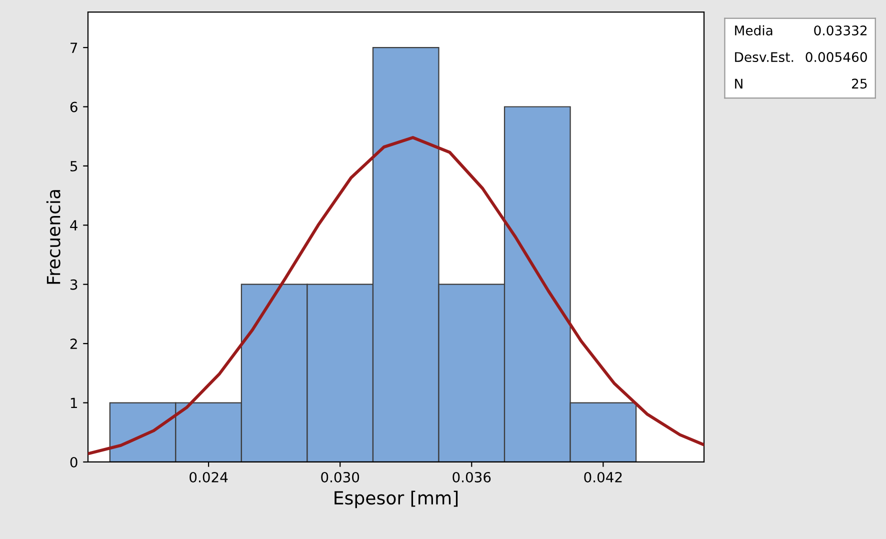 The image size is (886, 539). Describe the element at coordinates (764, 57) in the screenshot. I see `text: Desv.Est.` at that location.